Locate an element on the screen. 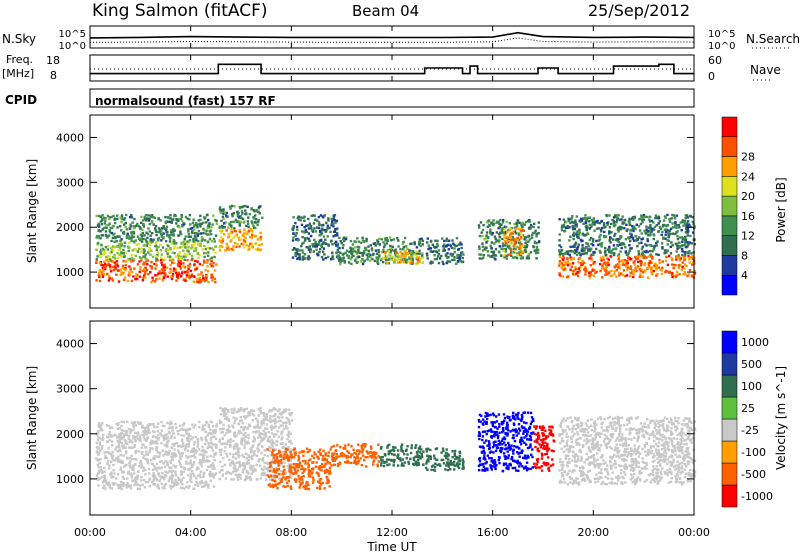  power-ylabel: Slant Range [km] is located at coordinates (32, 211).